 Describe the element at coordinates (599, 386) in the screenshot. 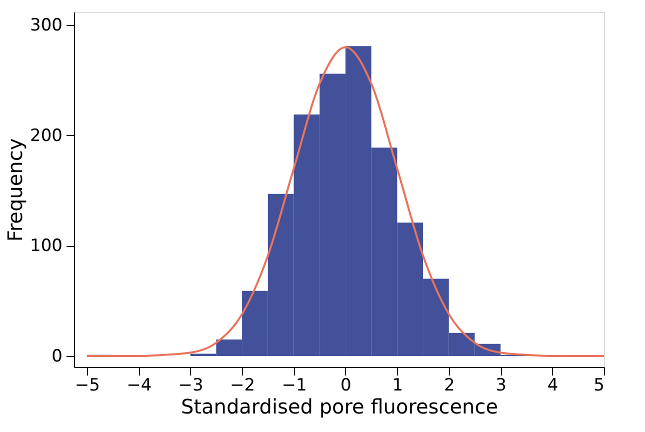

I see `x-tick-label: 5` at that location.